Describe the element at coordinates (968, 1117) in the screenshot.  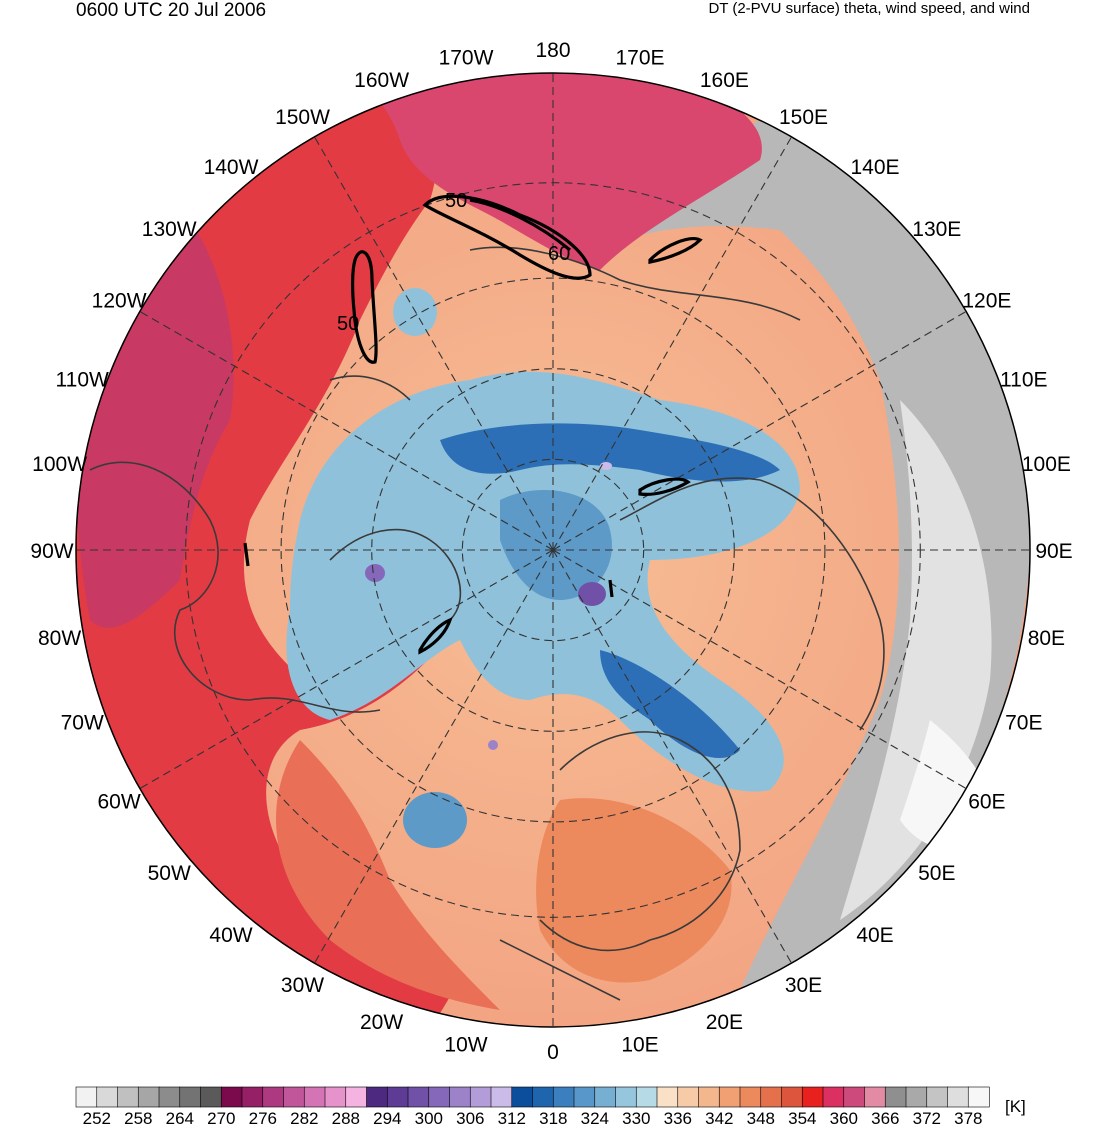
I see `colorbar-tick-label: 378` at that location.